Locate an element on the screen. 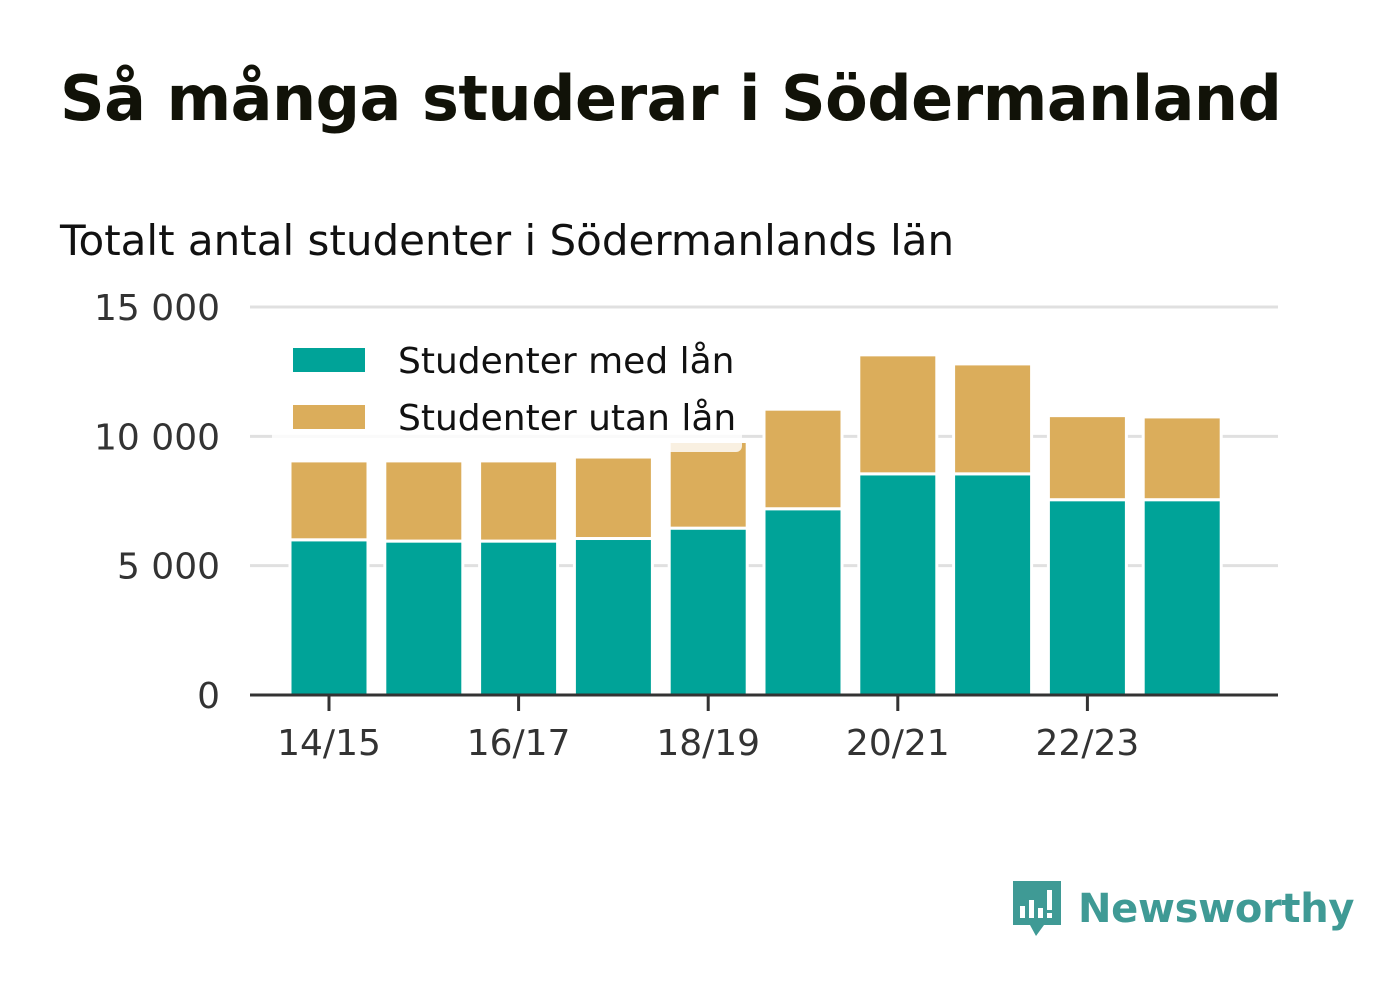 This screenshot has width=1382, height=999. y-tick-label: 15 000 is located at coordinates (157, 308).